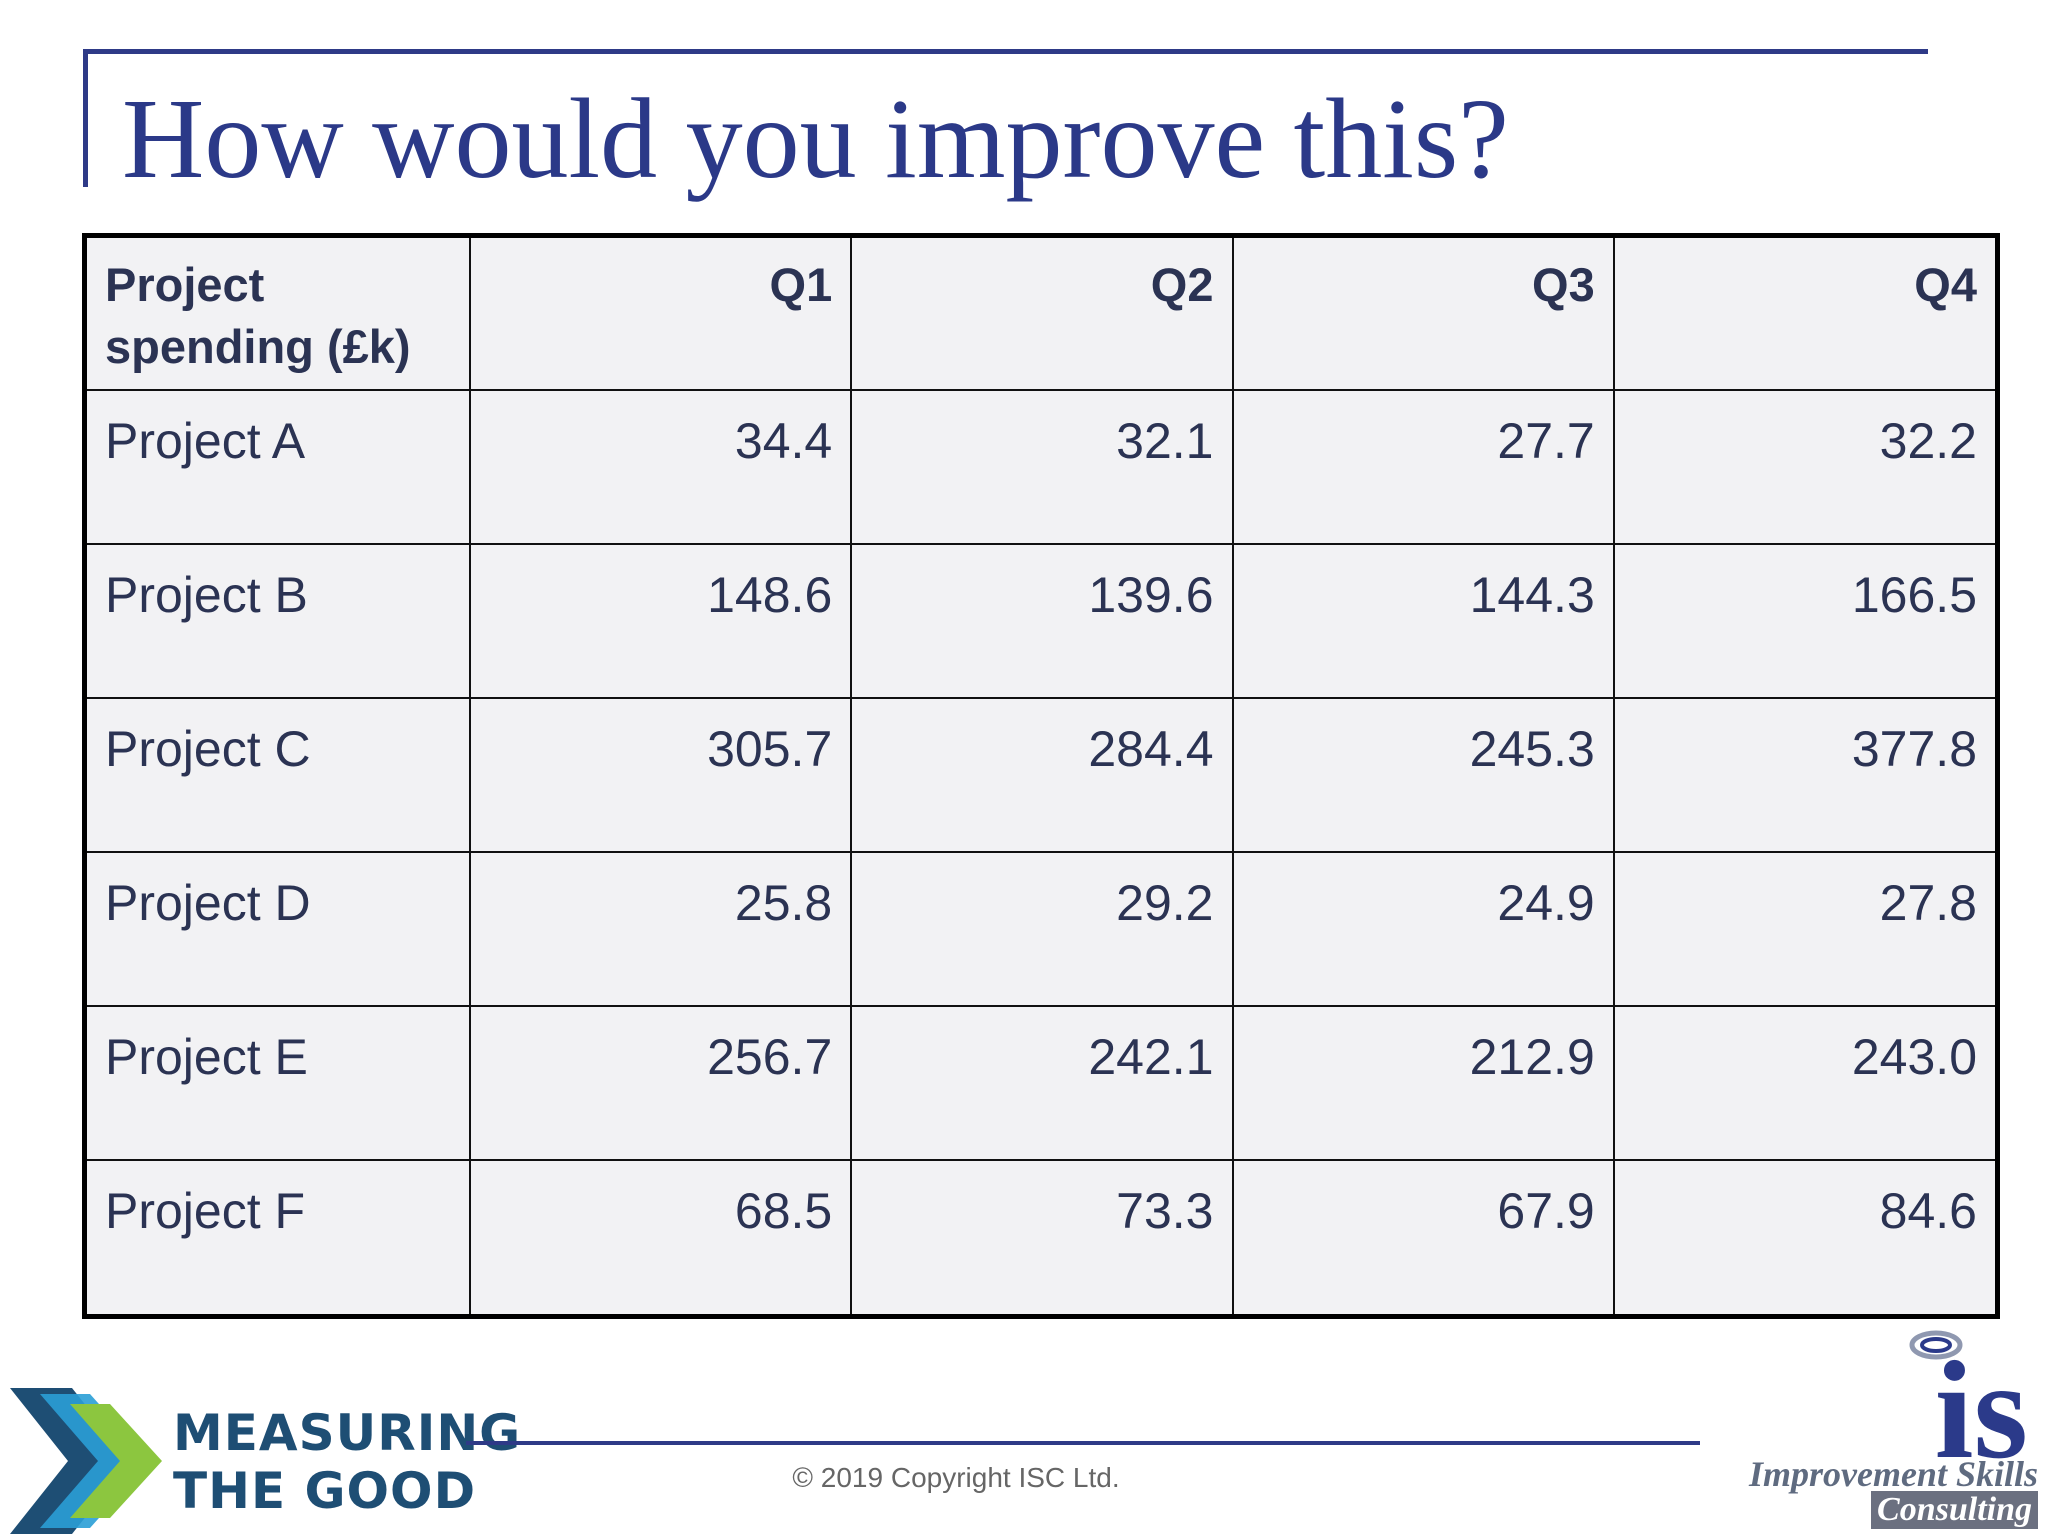  Describe the element at coordinates (1954, 1510) in the screenshot. I see `isc-subtitle: Consulting` at that location.